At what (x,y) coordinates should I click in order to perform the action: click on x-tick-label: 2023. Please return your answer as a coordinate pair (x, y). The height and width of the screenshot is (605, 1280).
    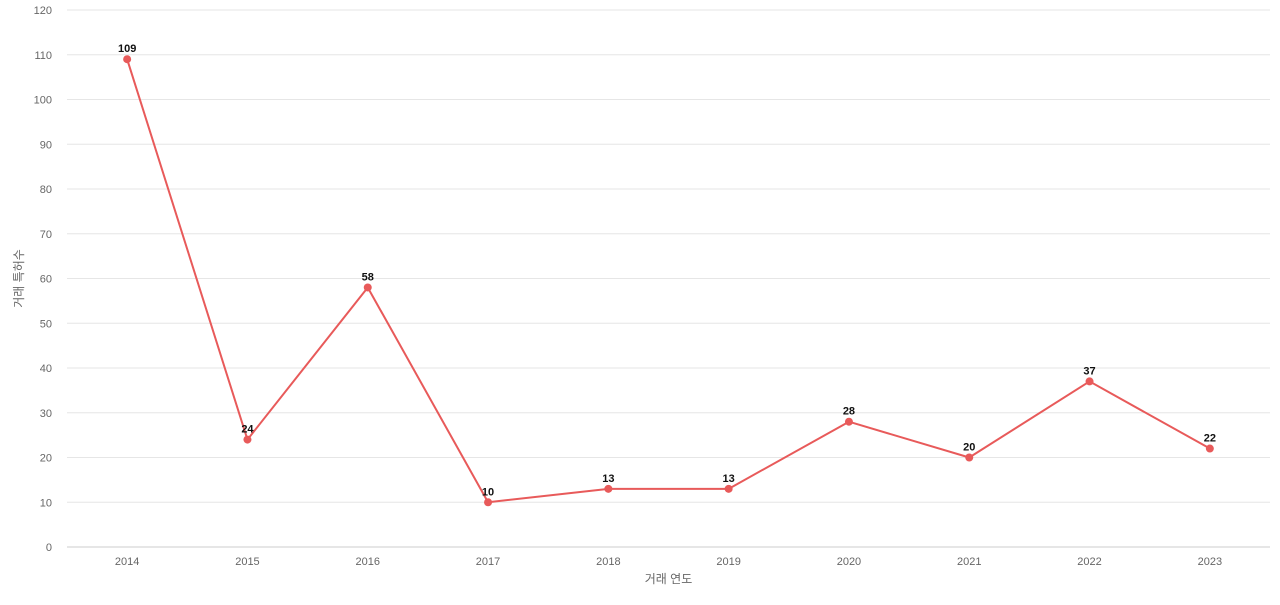
    Looking at the image, I should click on (1210, 562).